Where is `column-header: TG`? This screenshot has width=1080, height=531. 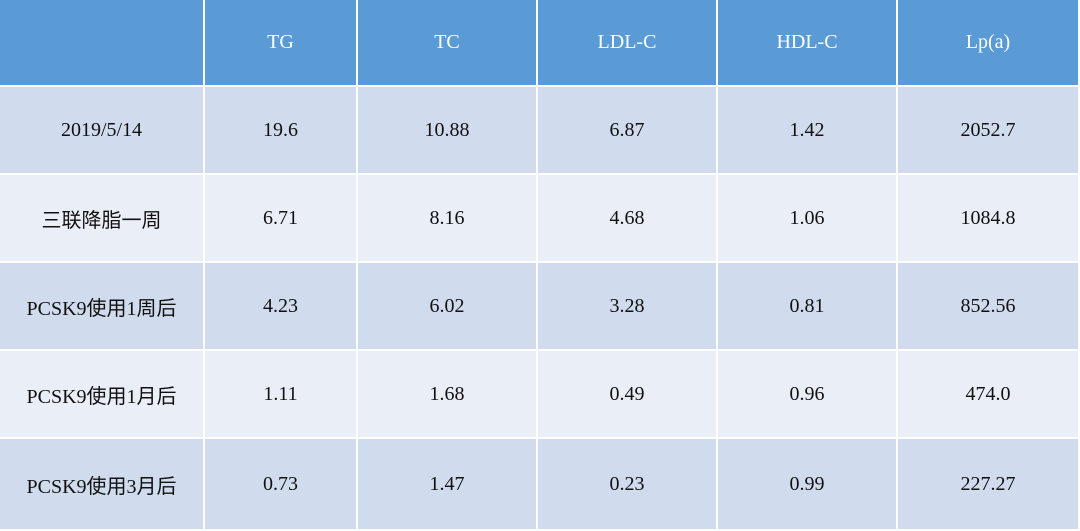
column-header: TG is located at coordinates (281, 43).